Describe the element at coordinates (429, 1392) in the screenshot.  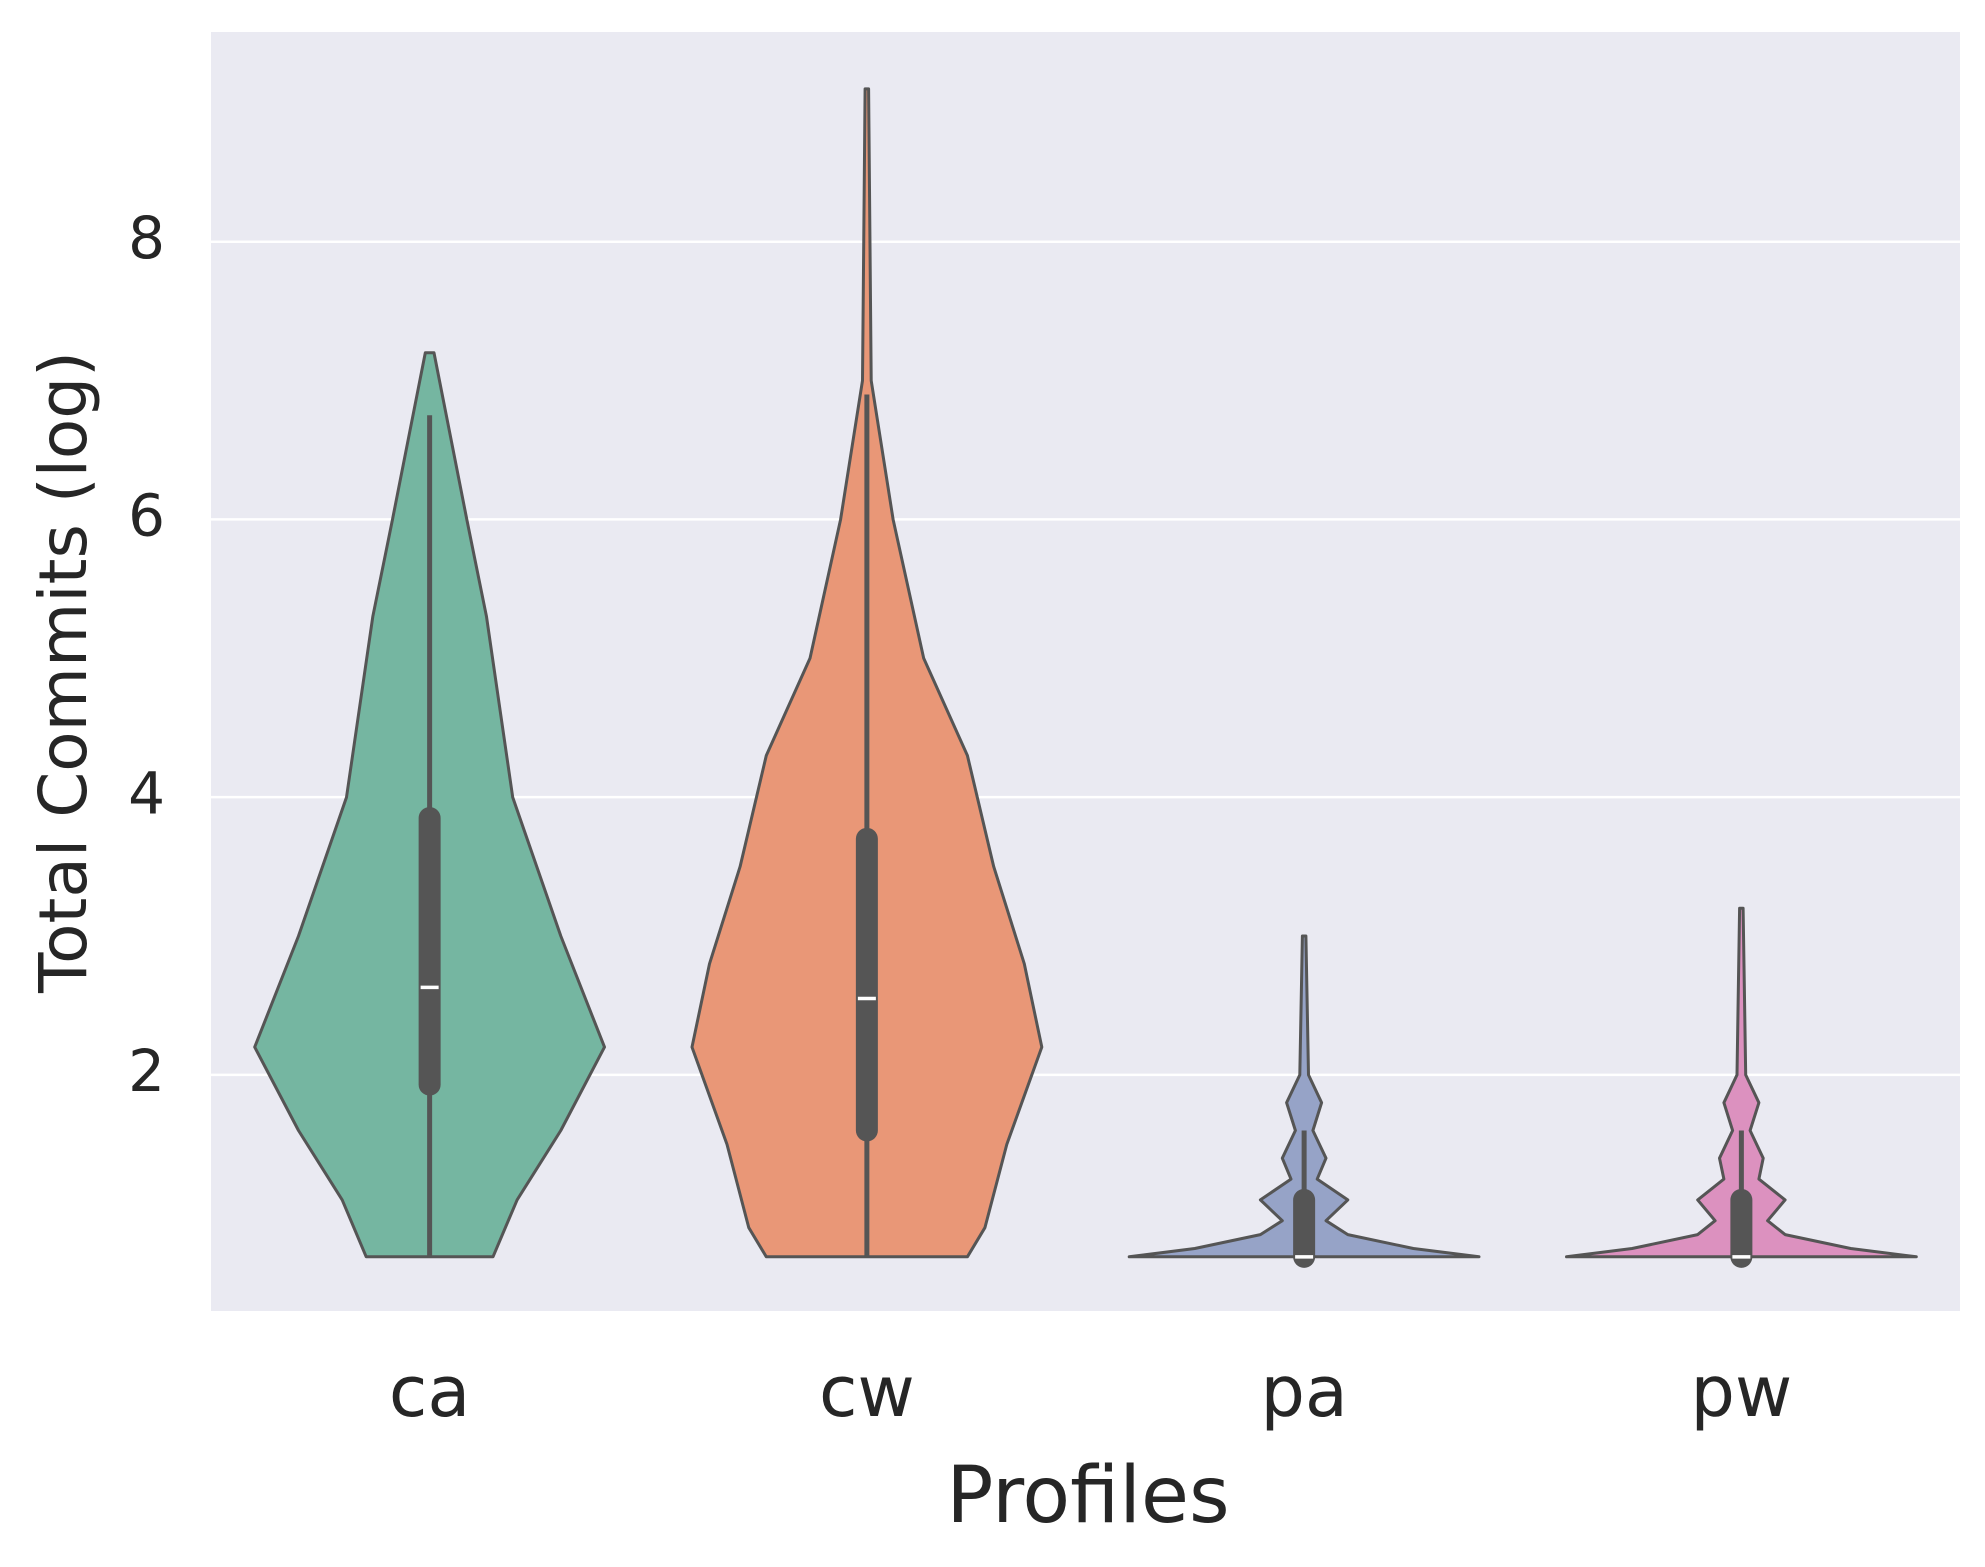
I see `x-tick-label: ca` at that location.